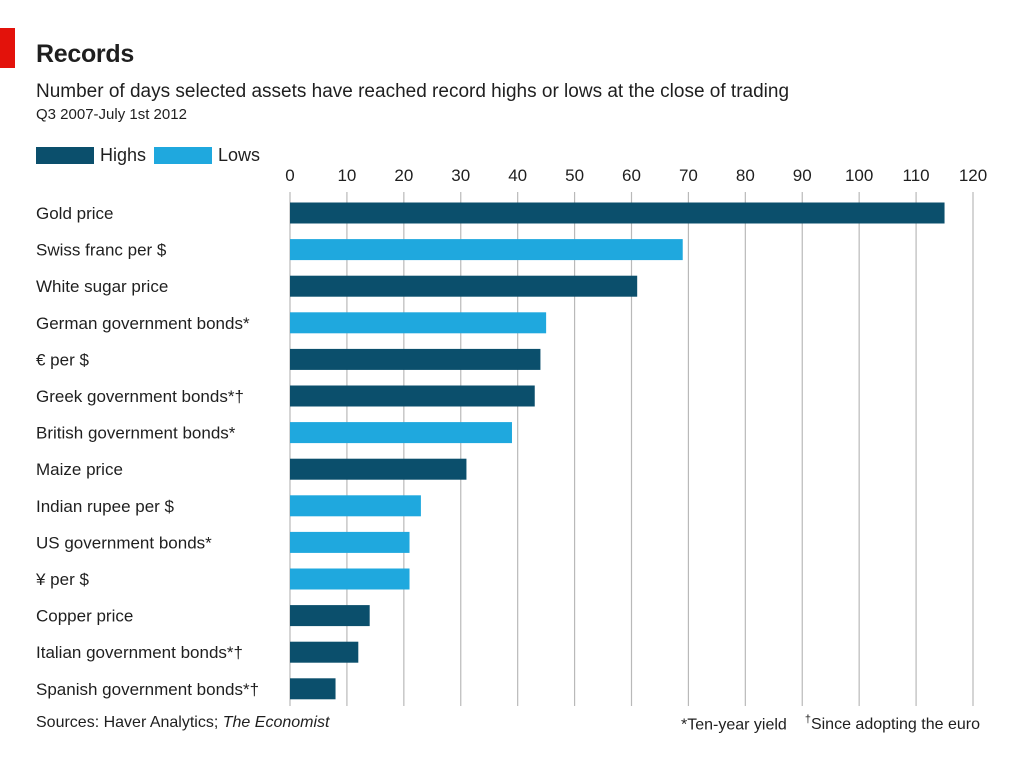 This screenshot has height=768, width=1024. I want to click on category-label: German government bonds*, so click(143, 323).